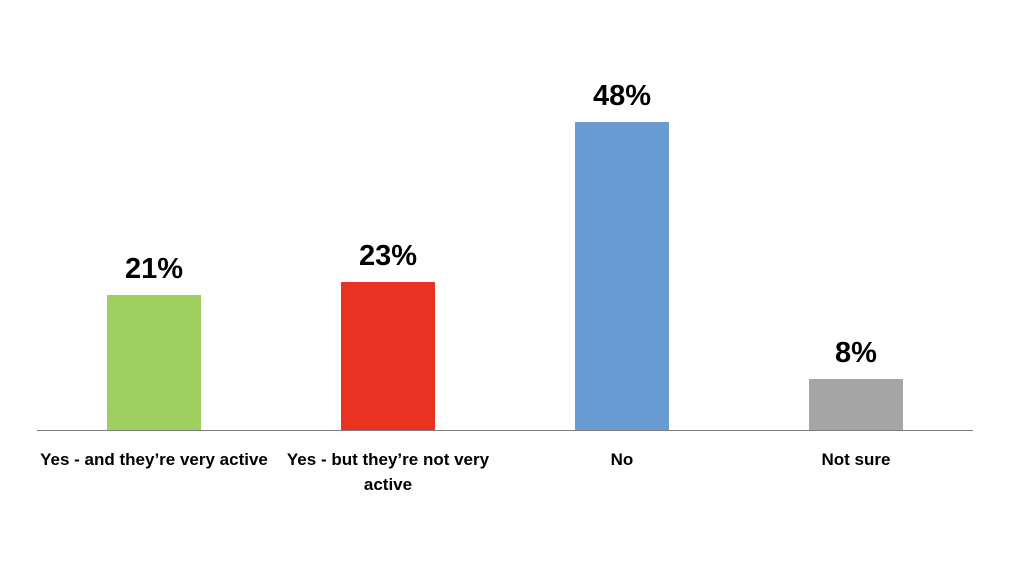  What do you see at coordinates (154, 459) in the screenshot?
I see `x-tick-label: Yes - and they’re very active` at bounding box center [154, 459].